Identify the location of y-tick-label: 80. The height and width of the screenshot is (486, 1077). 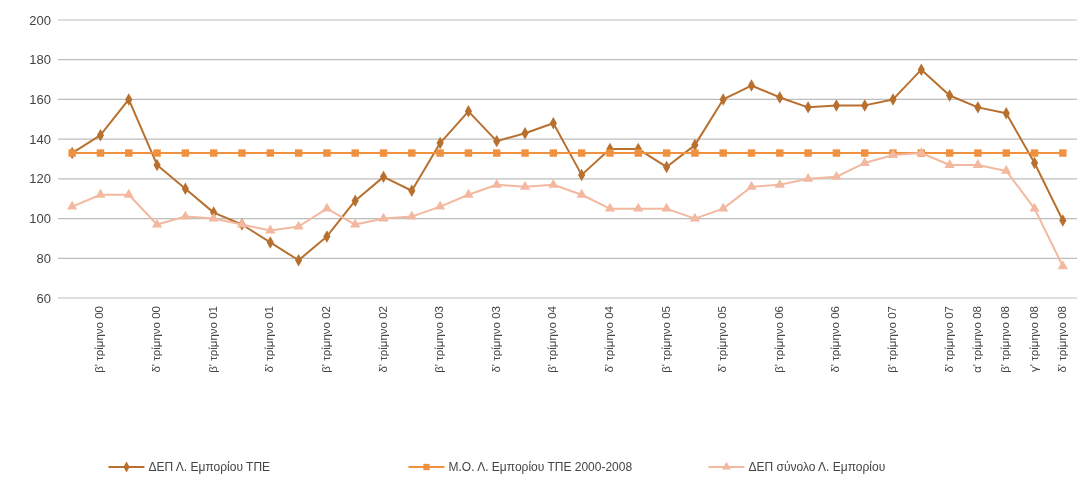
(43, 258).